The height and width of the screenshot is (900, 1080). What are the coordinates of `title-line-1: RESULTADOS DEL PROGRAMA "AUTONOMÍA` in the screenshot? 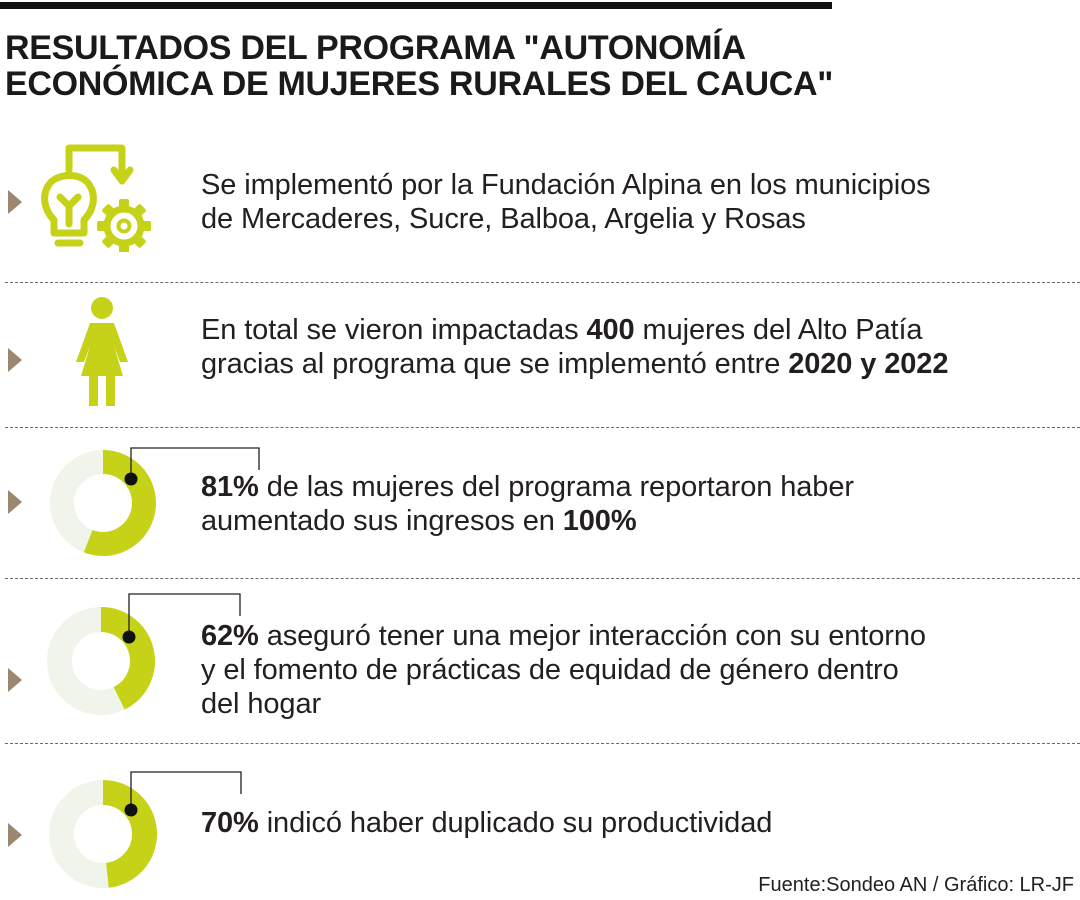 It's located at (375, 48).